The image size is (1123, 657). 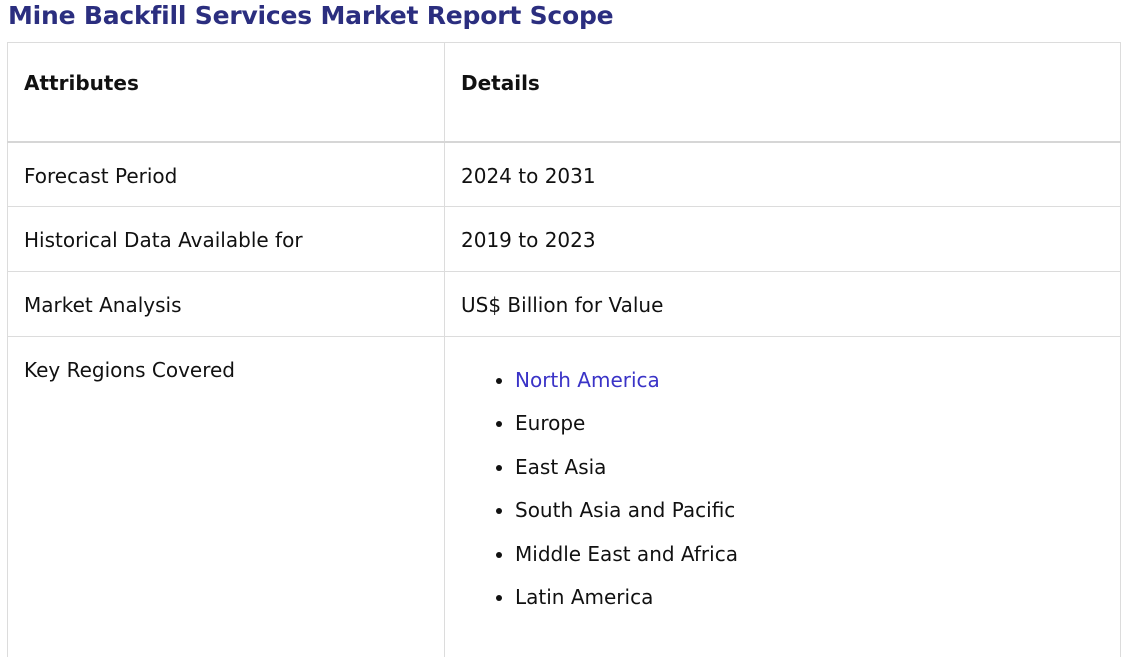 What do you see at coordinates (626, 553) in the screenshot?
I see `region-label: Middle East and Africa` at bounding box center [626, 553].